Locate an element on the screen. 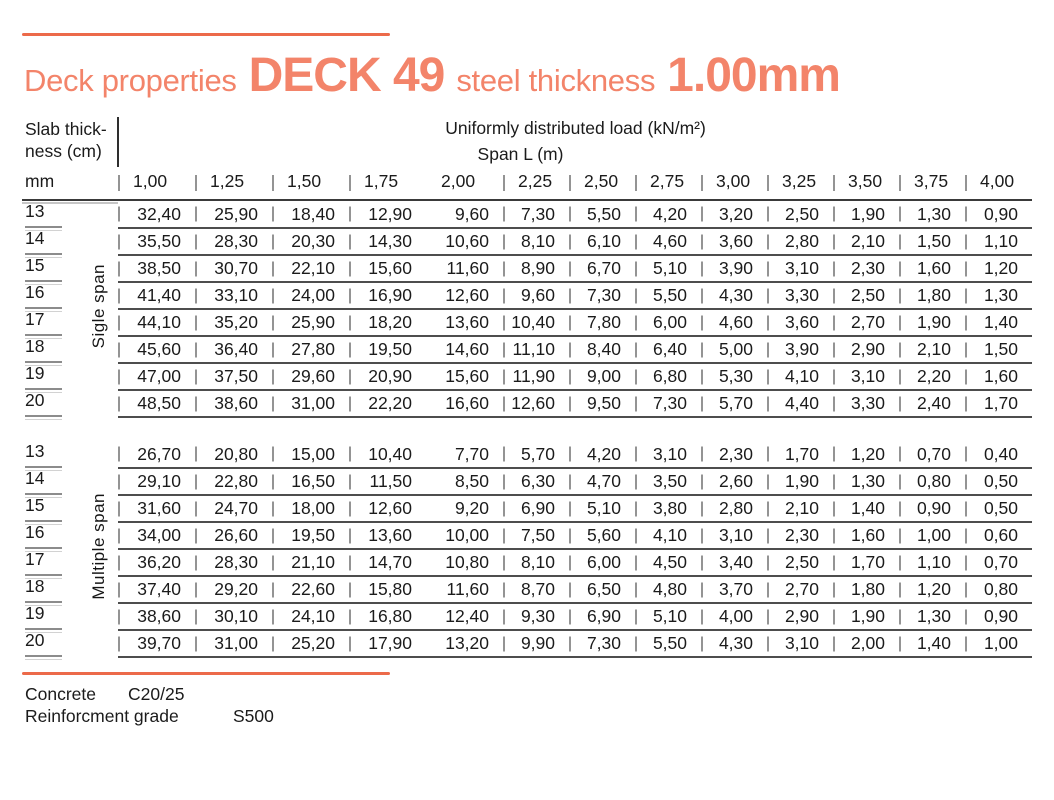  load-value-cell: 4,50 is located at coordinates (668, 563).